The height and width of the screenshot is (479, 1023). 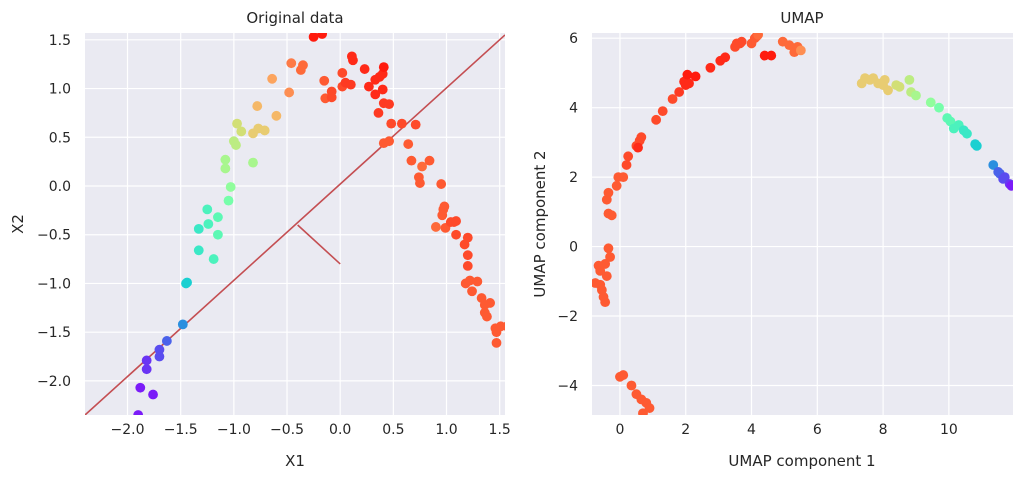 I want to click on x-axis-label: UMAP component 1, so click(x=801, y=461).